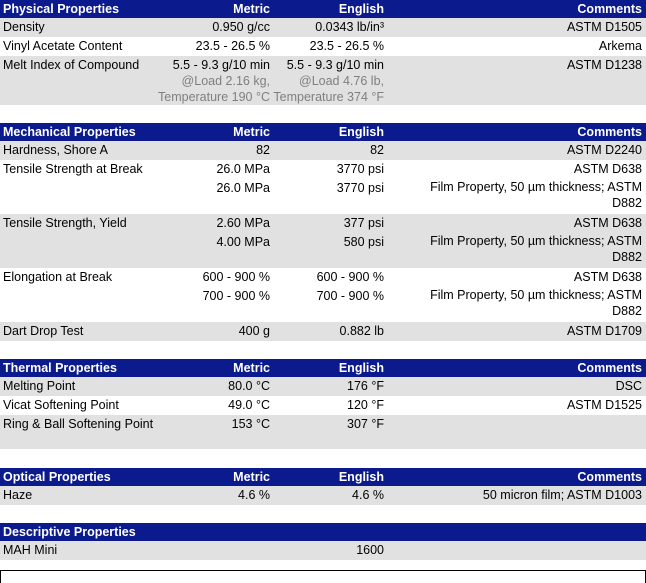  Describe the element at coordinates (18, 495) in the screenshot. I see `property-name: Haze` at that location.